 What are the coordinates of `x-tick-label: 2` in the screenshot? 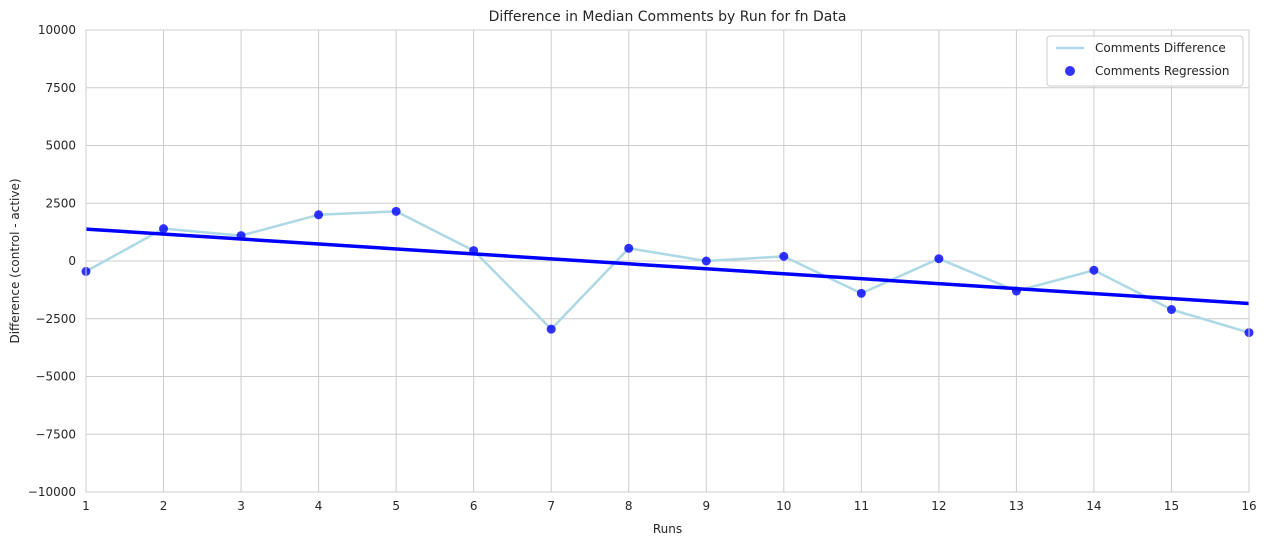 It's located at (164, 506).